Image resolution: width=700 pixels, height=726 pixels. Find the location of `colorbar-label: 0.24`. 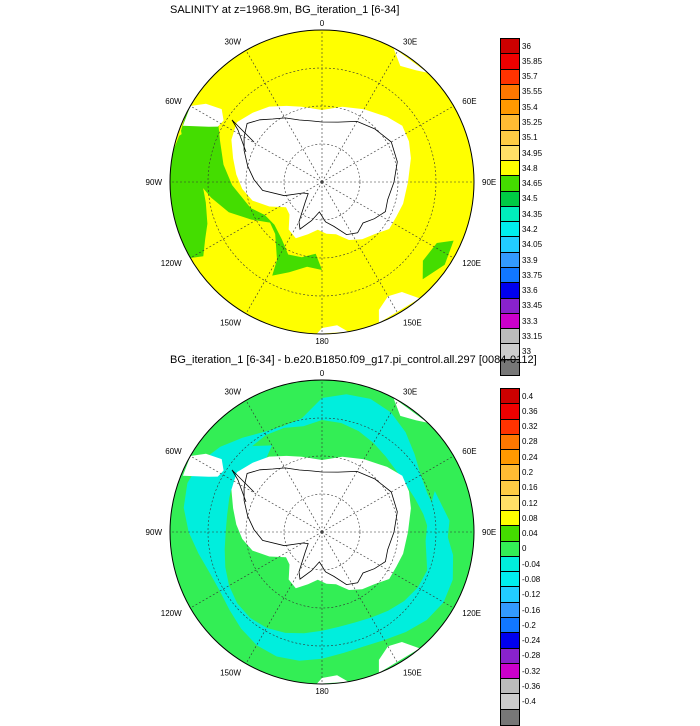

colorbar-label: 0.24 is located at coordinates (530, 457).